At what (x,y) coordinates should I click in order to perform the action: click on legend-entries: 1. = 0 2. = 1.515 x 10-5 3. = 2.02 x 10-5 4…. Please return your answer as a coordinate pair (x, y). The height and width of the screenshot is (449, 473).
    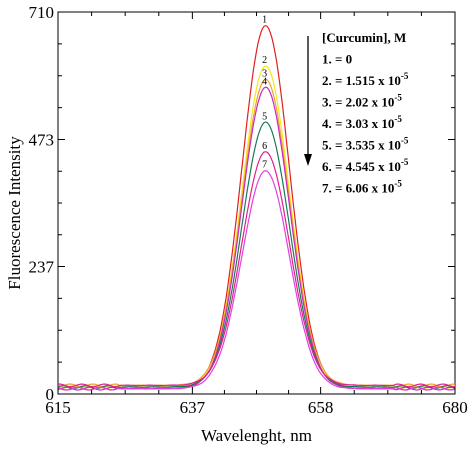
    Looking at the image, I should click on (365, 124).